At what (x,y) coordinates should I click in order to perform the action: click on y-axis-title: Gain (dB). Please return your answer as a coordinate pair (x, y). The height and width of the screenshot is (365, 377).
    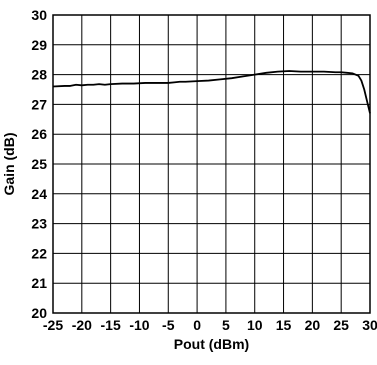
    Looking at the image, I should click on (9, 164).